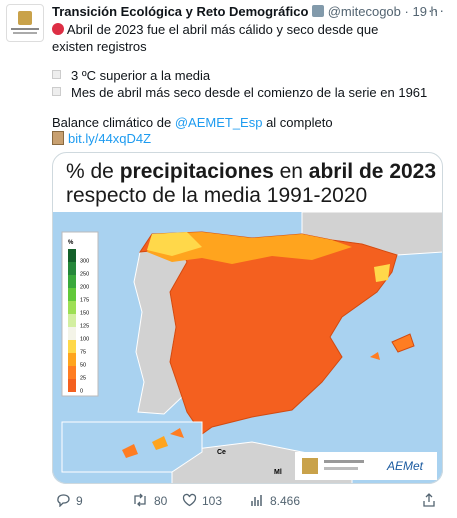  Describe the element at coordinates (83, 378) in the screenshot. I see `legend-label: 25` at that location.